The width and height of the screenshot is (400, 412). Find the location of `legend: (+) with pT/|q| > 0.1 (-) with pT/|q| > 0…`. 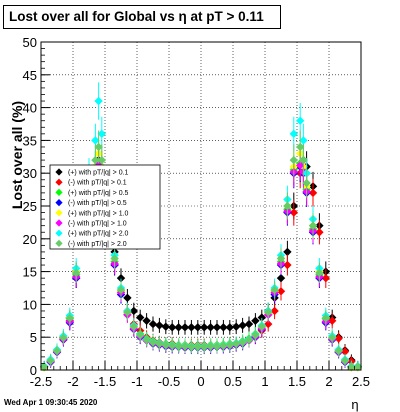

legend: (+) with pT/|q| > 0.1 (-) with pT/|q| > 0… is located at coordinates (105, 207).